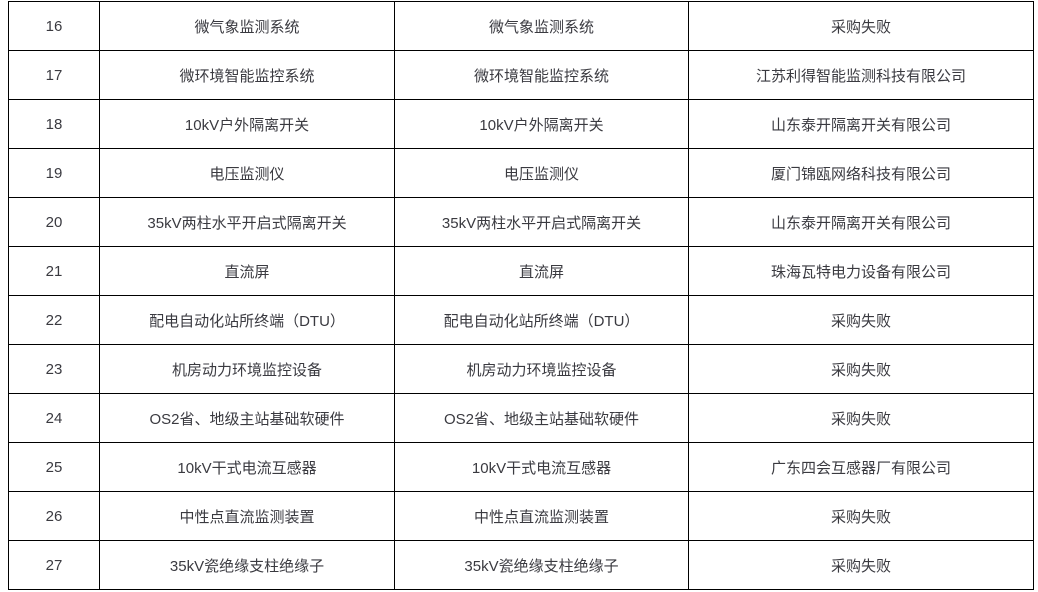 The width and height of the screenshot is (1038, 592). What do you see at coordinates (861, 173) in the screenshot?
I see `result-cell: 厦门锦瓯网络科技有限公司` at bounding box center [861, 173].